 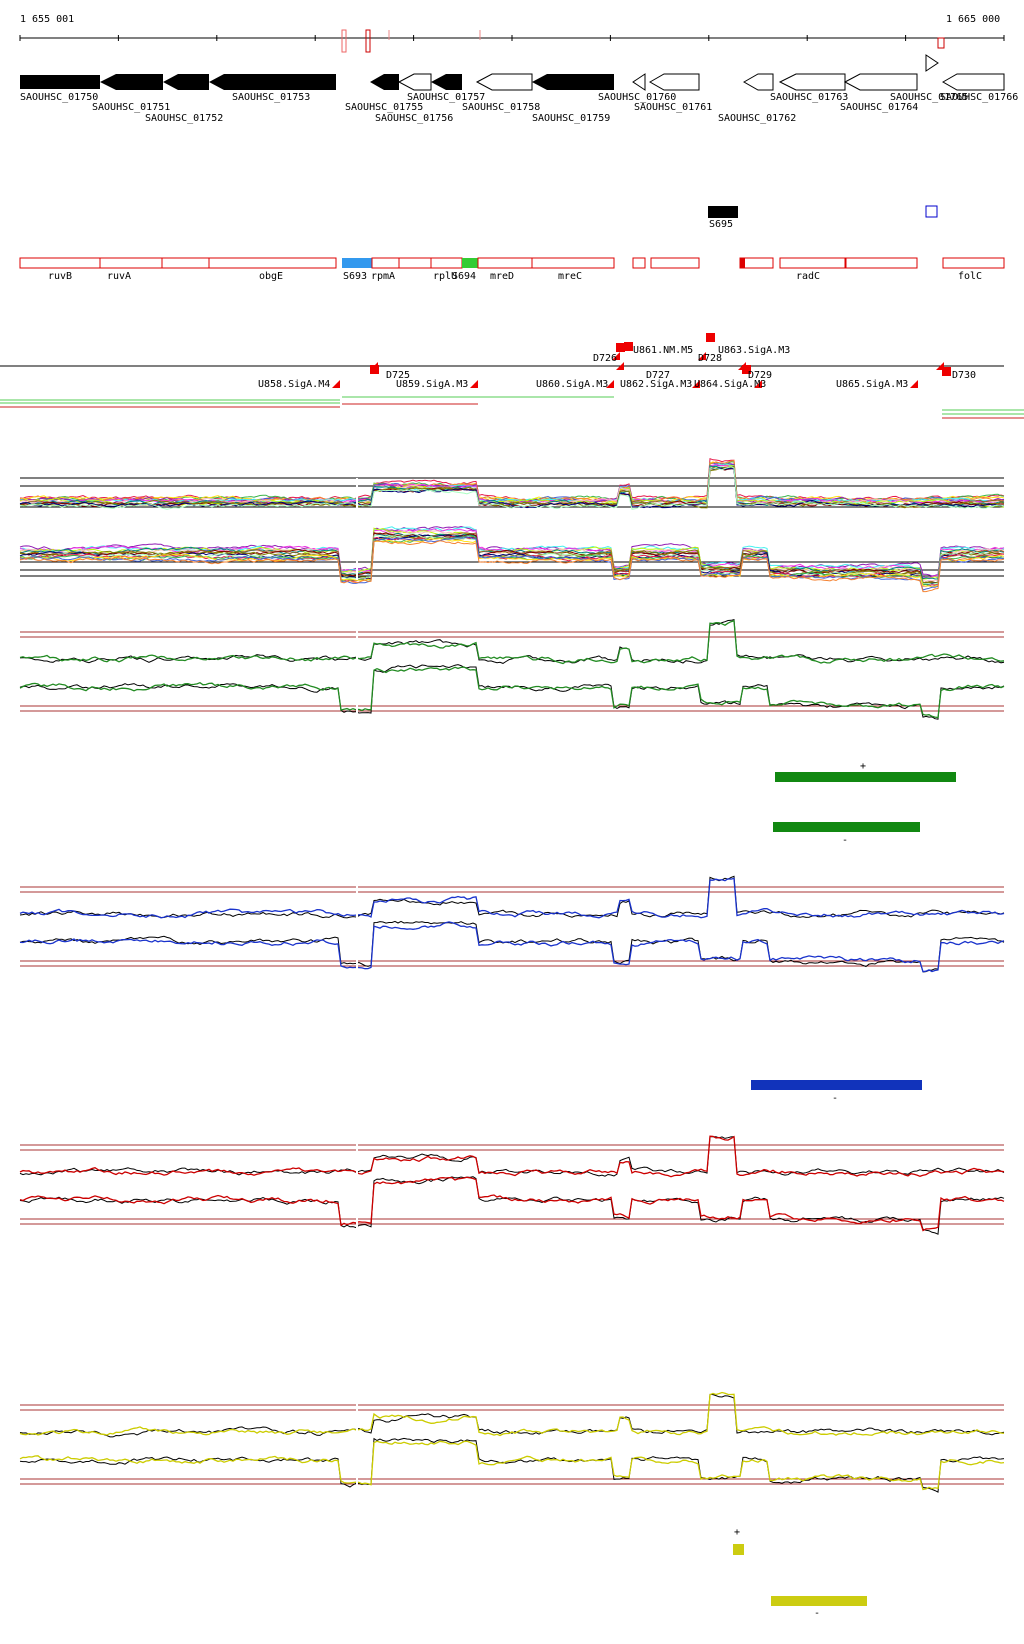 I want to click on annot-label: S693, so click(x=355, y=276).